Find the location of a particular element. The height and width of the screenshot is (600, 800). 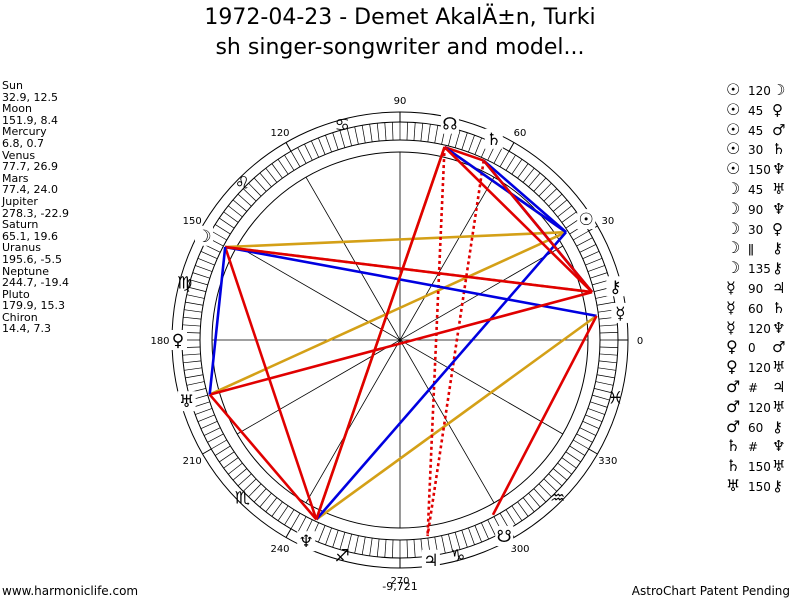

degree-label: 180 is located at coordinates (159, 341).